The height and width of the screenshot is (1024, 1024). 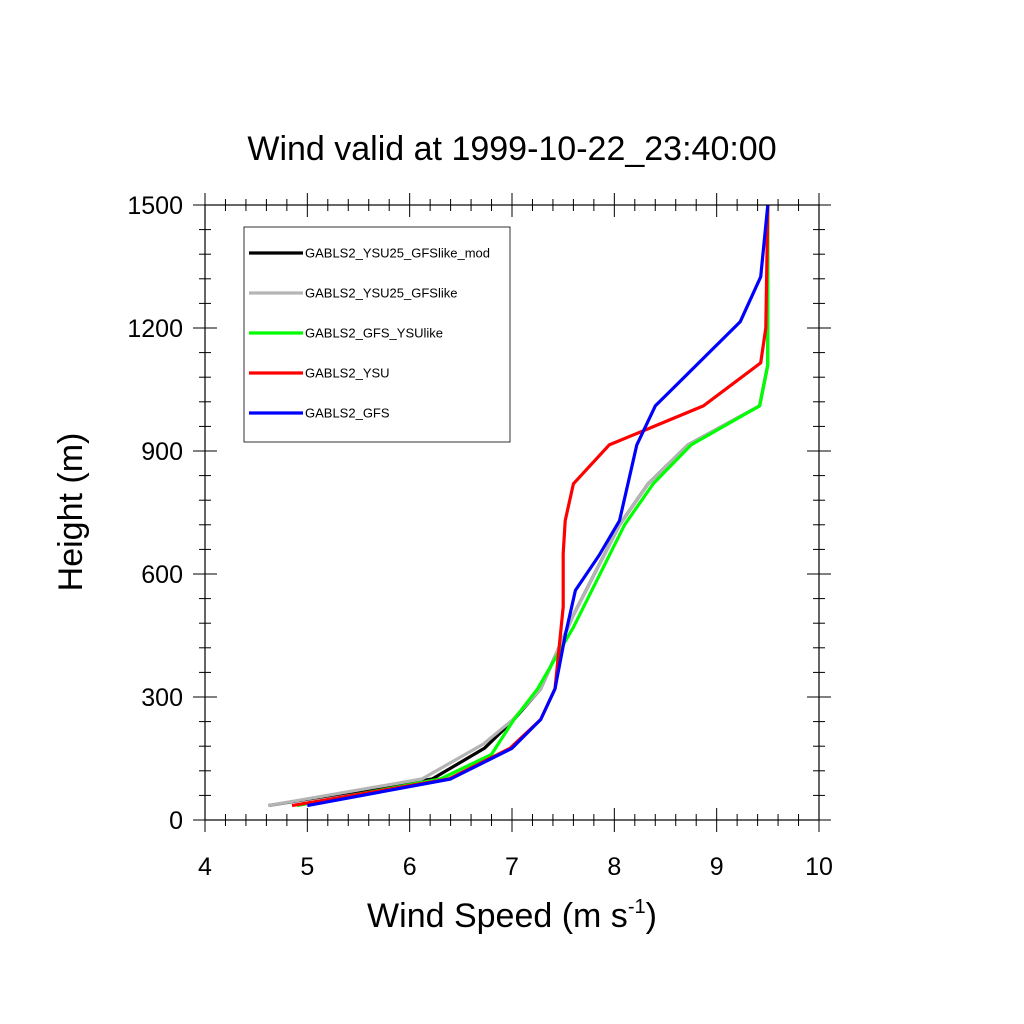 What do you see at coordinates (637, 907) in the screenshot?
I see `x-axis-label-superscript: -1` at bounding box center [637, 907].